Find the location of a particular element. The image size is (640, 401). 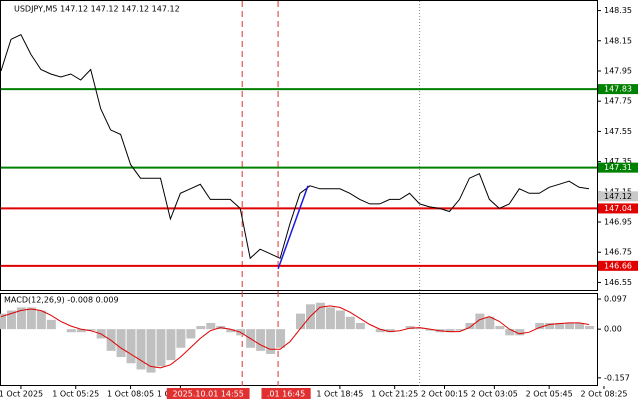

macd-title: MACD(12,26,9) -0.008 0.009 is located at coordinates (61, 300).